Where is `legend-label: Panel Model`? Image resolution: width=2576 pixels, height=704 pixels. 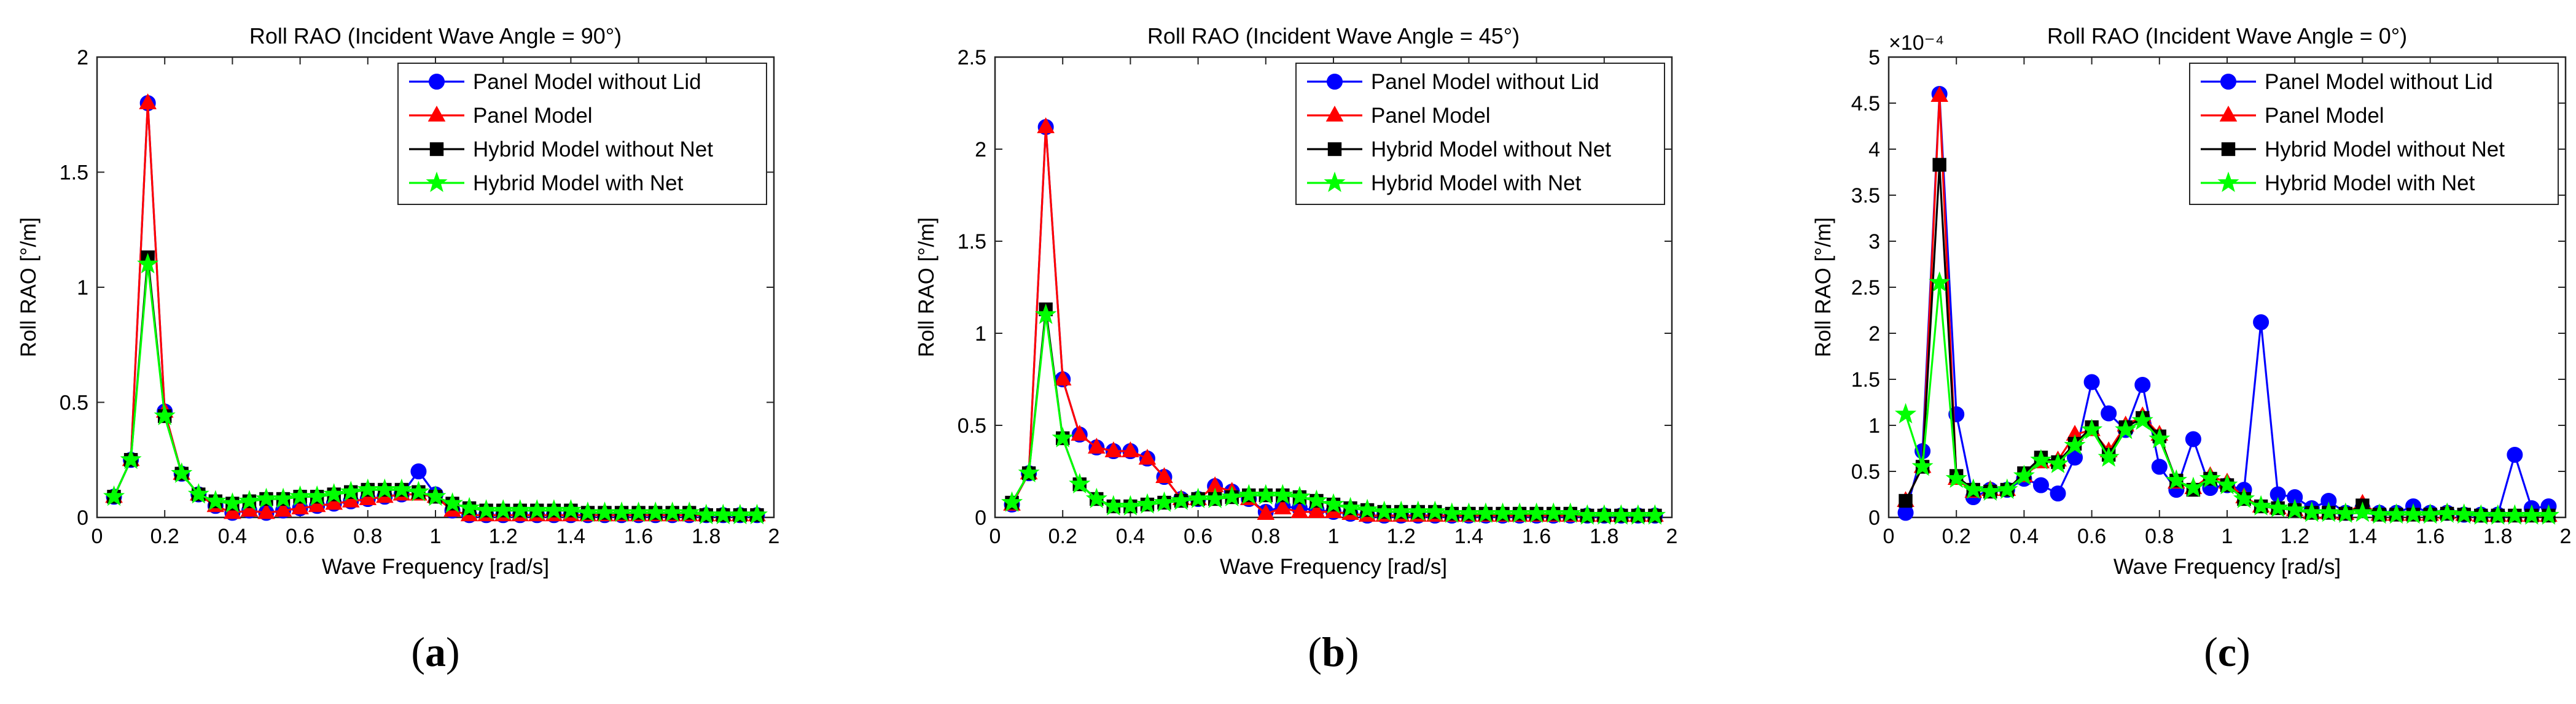
legend-label: Panel Model is located at coordinates (1431, 116).